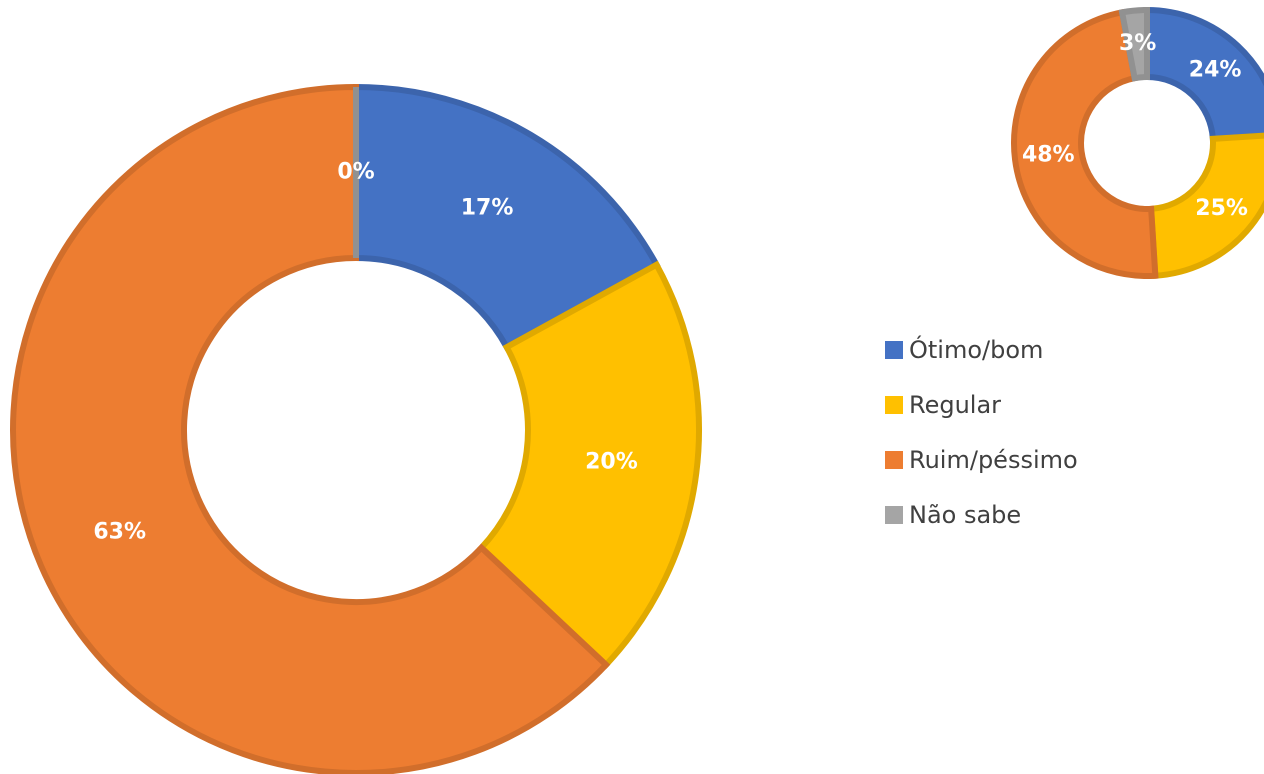  Describe the element at coordinates (1215, 69) in the screenshot. I see `data-label: 24%` at that location.